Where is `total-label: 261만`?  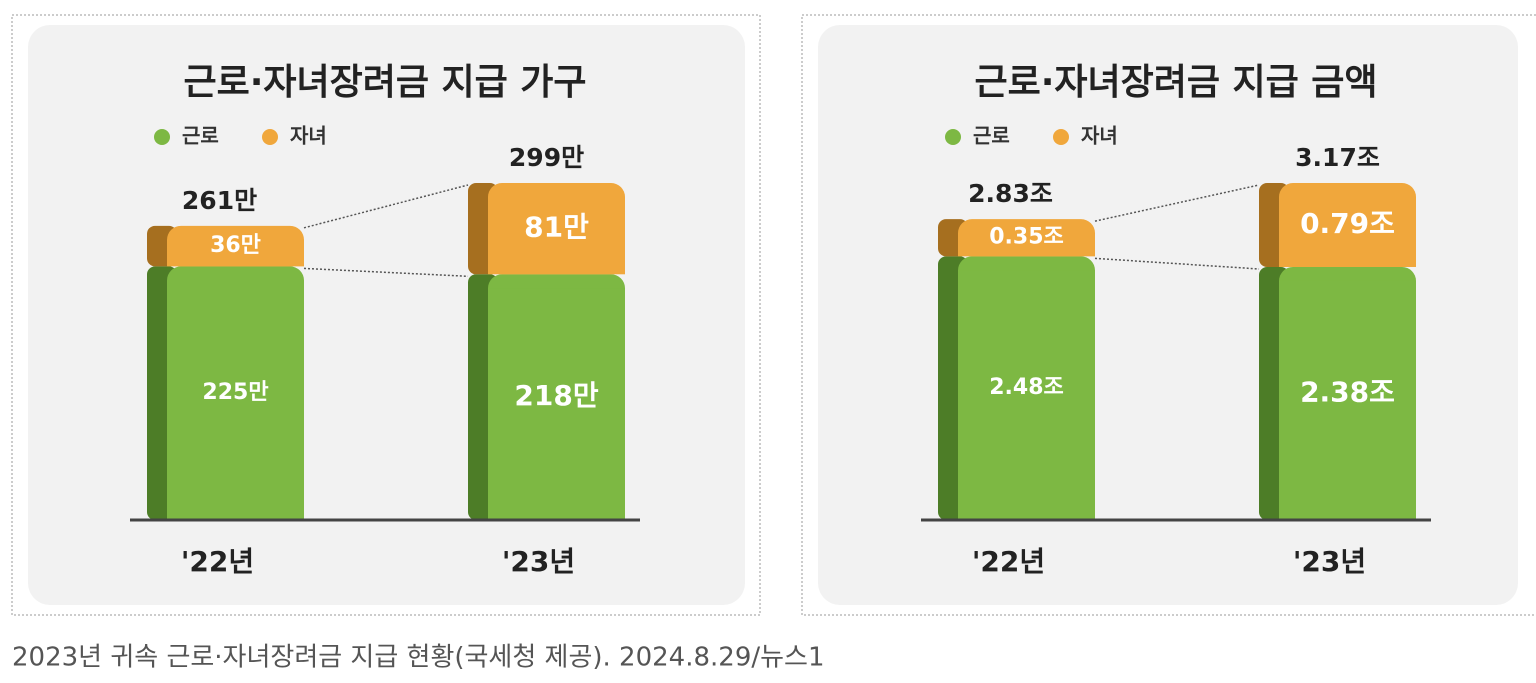
total-label: 261만 is located at coordinates (219, 200).